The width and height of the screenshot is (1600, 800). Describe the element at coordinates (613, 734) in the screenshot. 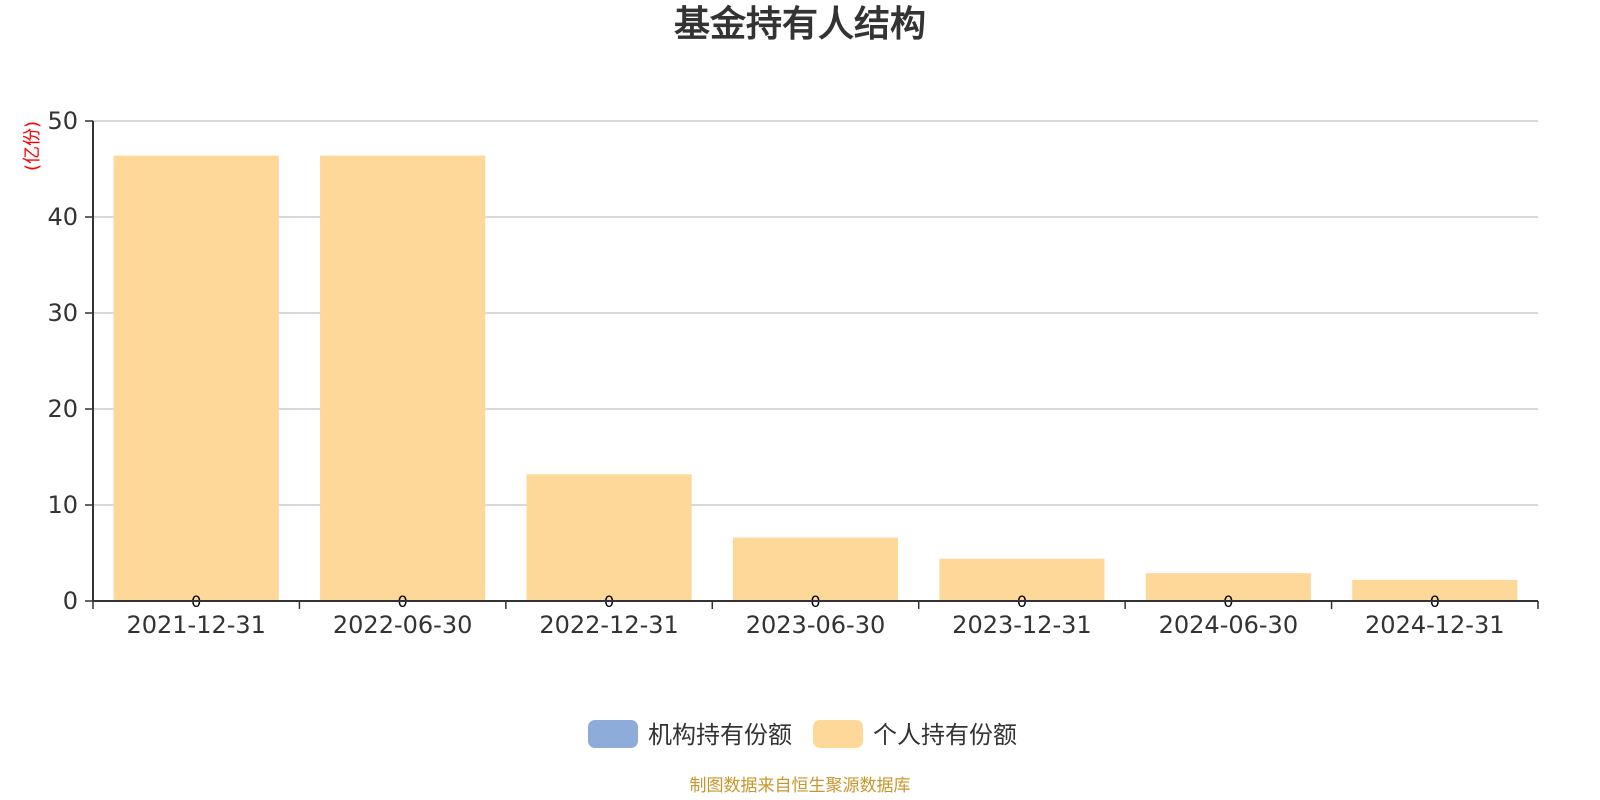

I see `legend-swatch-institutional` at that location.